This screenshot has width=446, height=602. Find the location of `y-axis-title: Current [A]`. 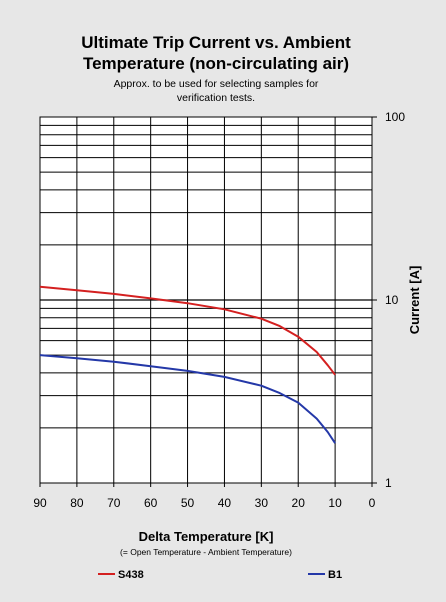

y-axis-title: Current [A] is located at coordinates (414, 300).